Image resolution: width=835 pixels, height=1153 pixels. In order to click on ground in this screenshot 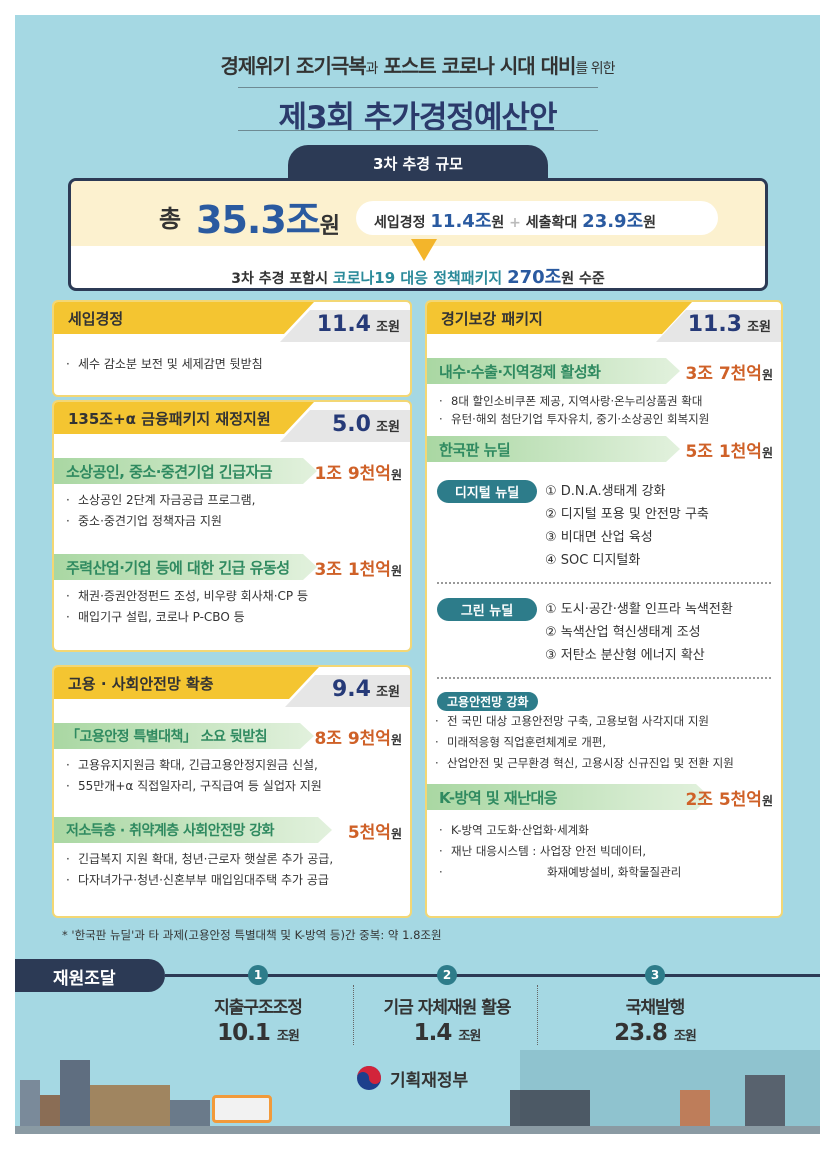, I will do `click(417, 1130)`.